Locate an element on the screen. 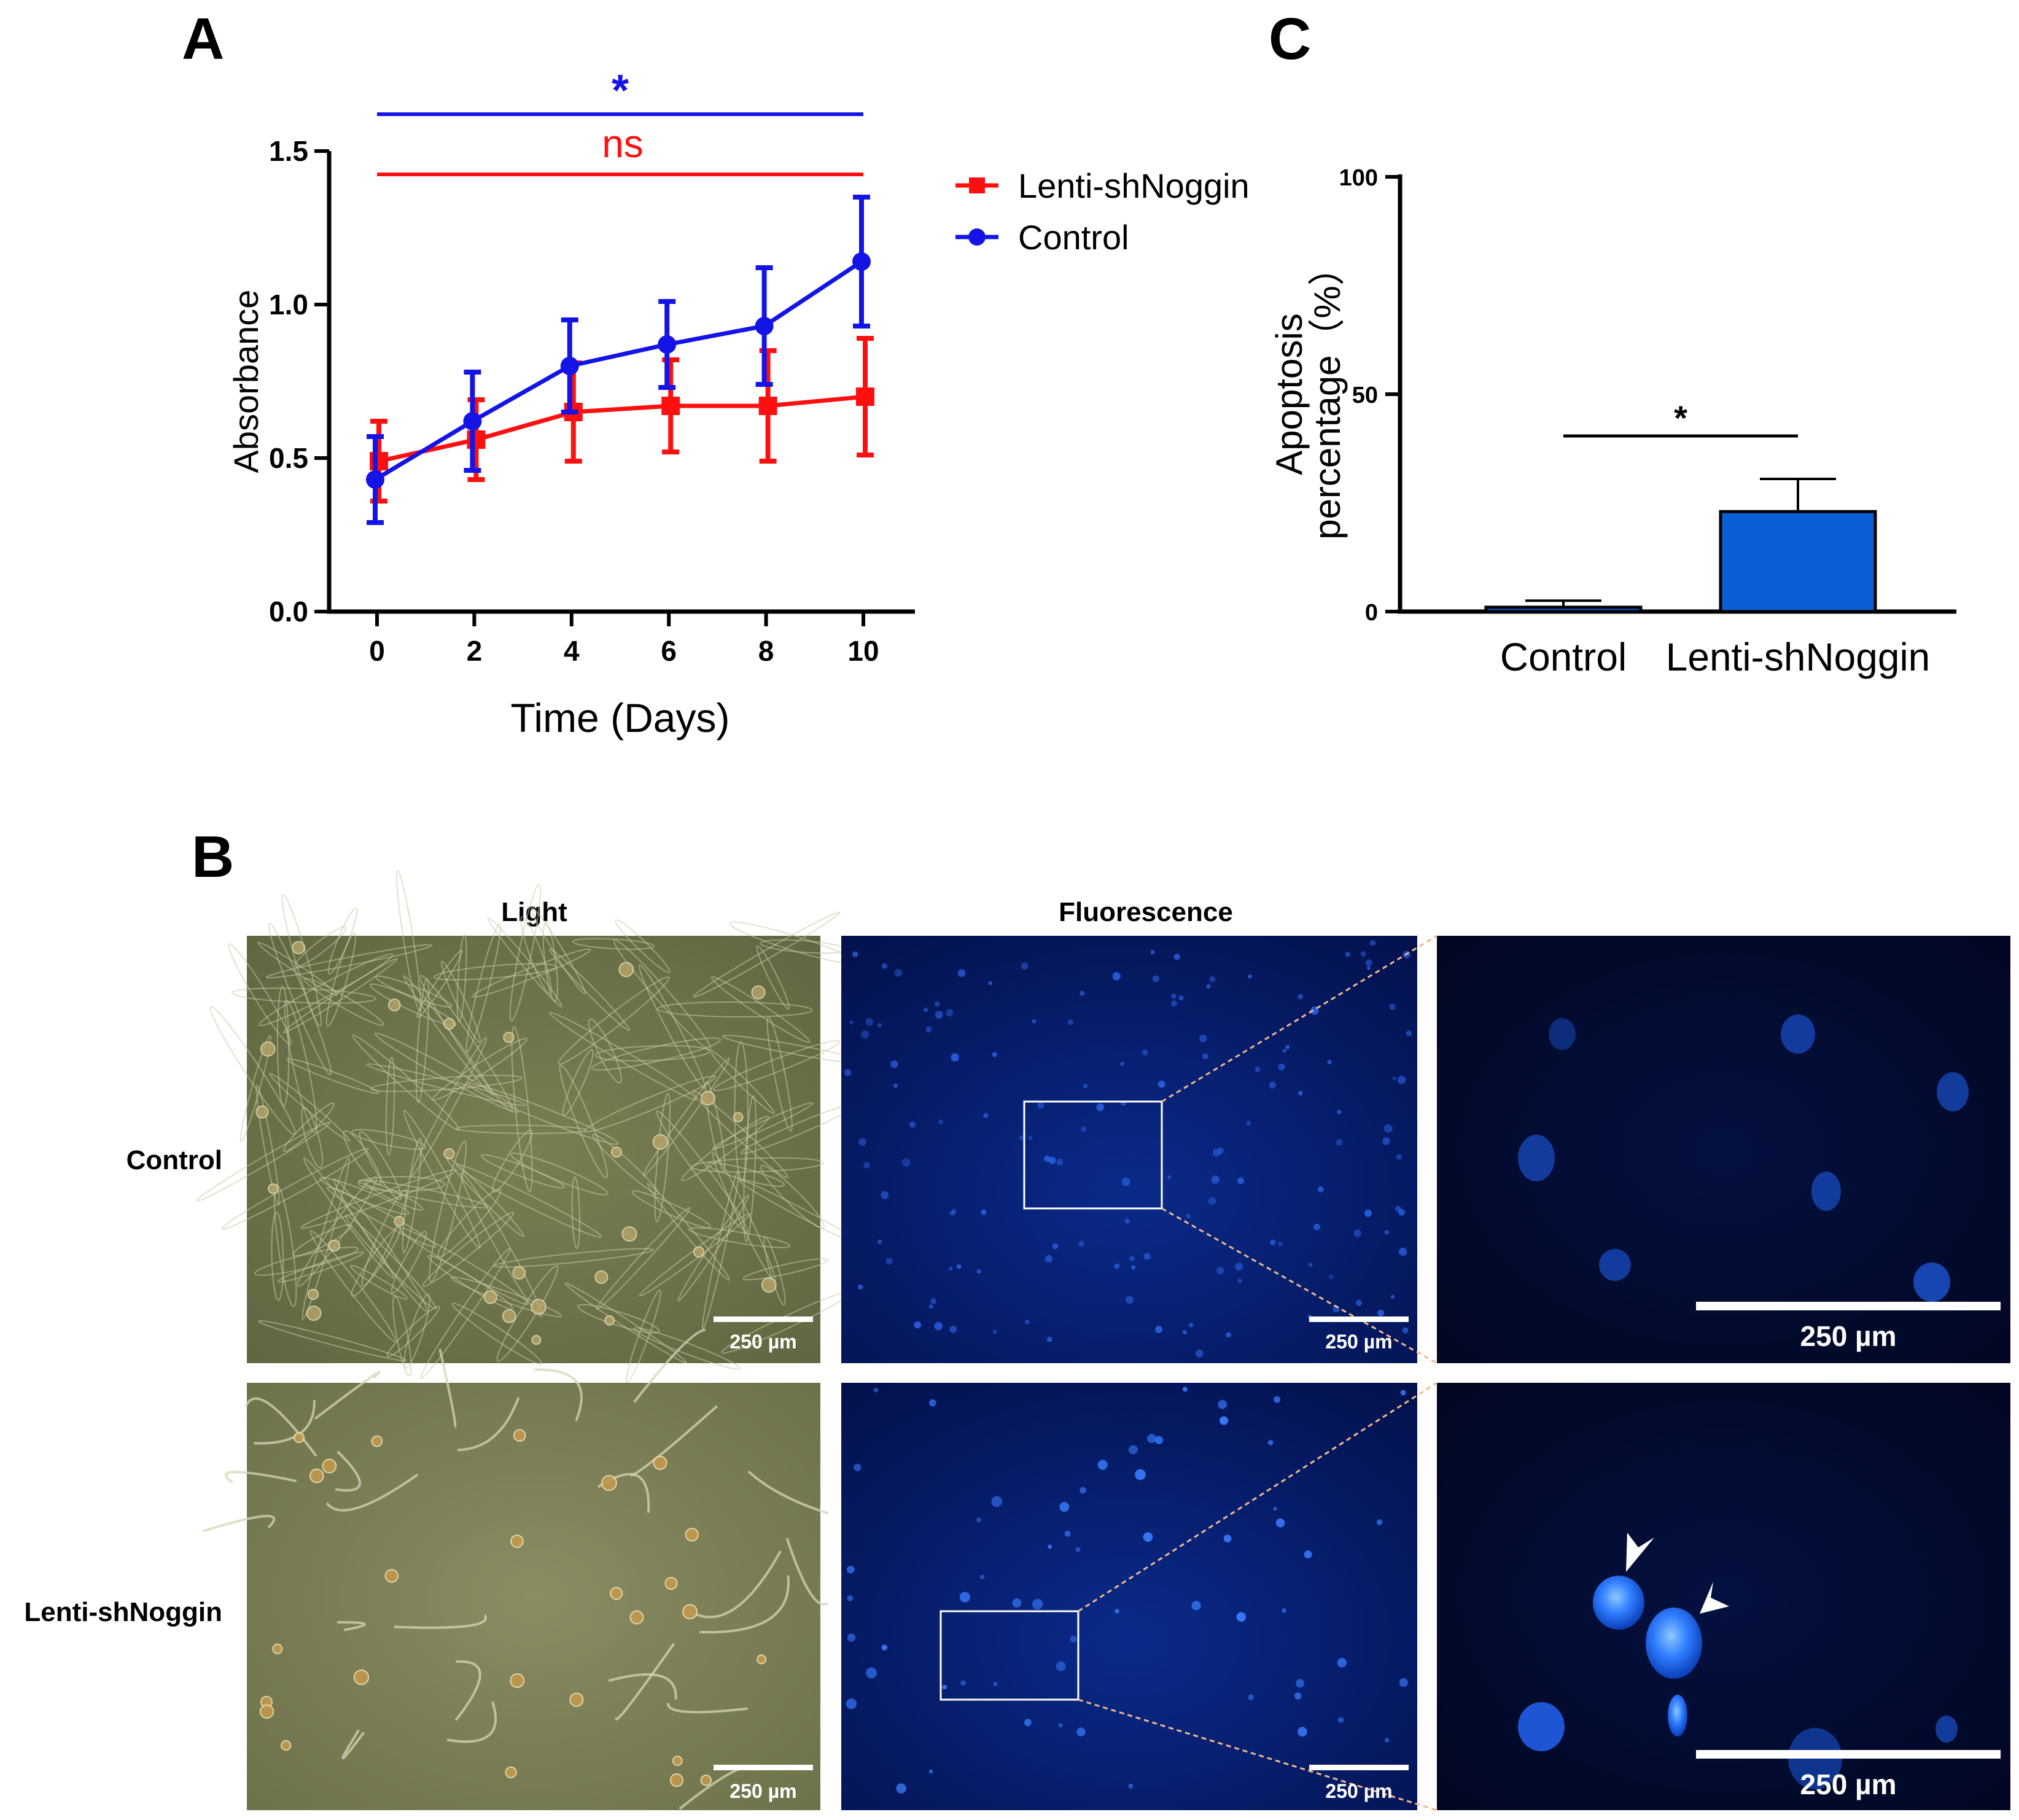 The width and height of the screenshot is (2019, 1820). cell-texture-control is located at coordinates (532, 1126).